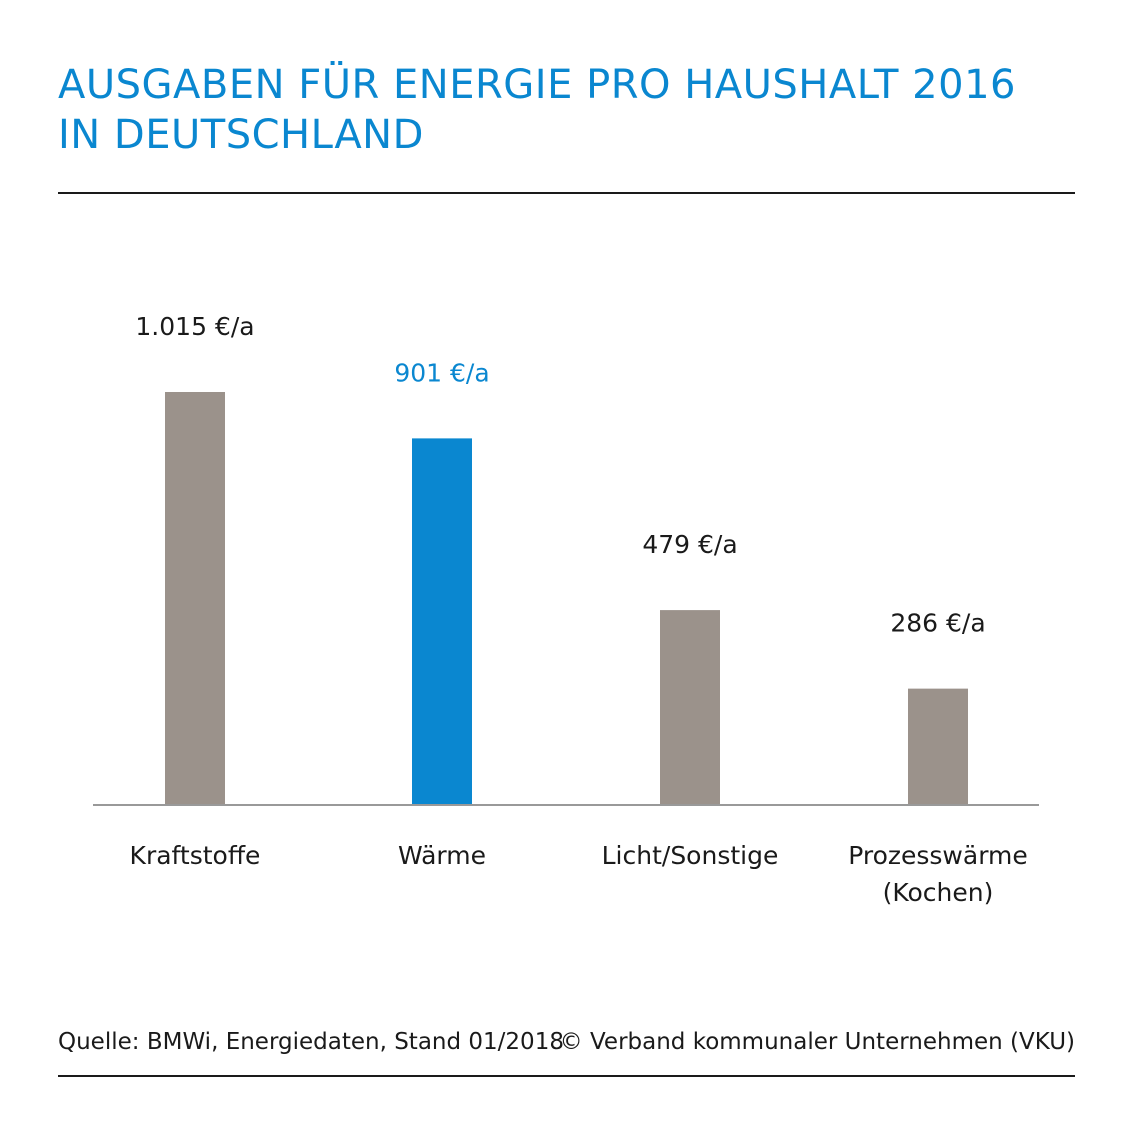 The width and height of the screenshot is (1130, 1146). I want to click on category-label-3-line-2: (Kochen), so click(938, 892).